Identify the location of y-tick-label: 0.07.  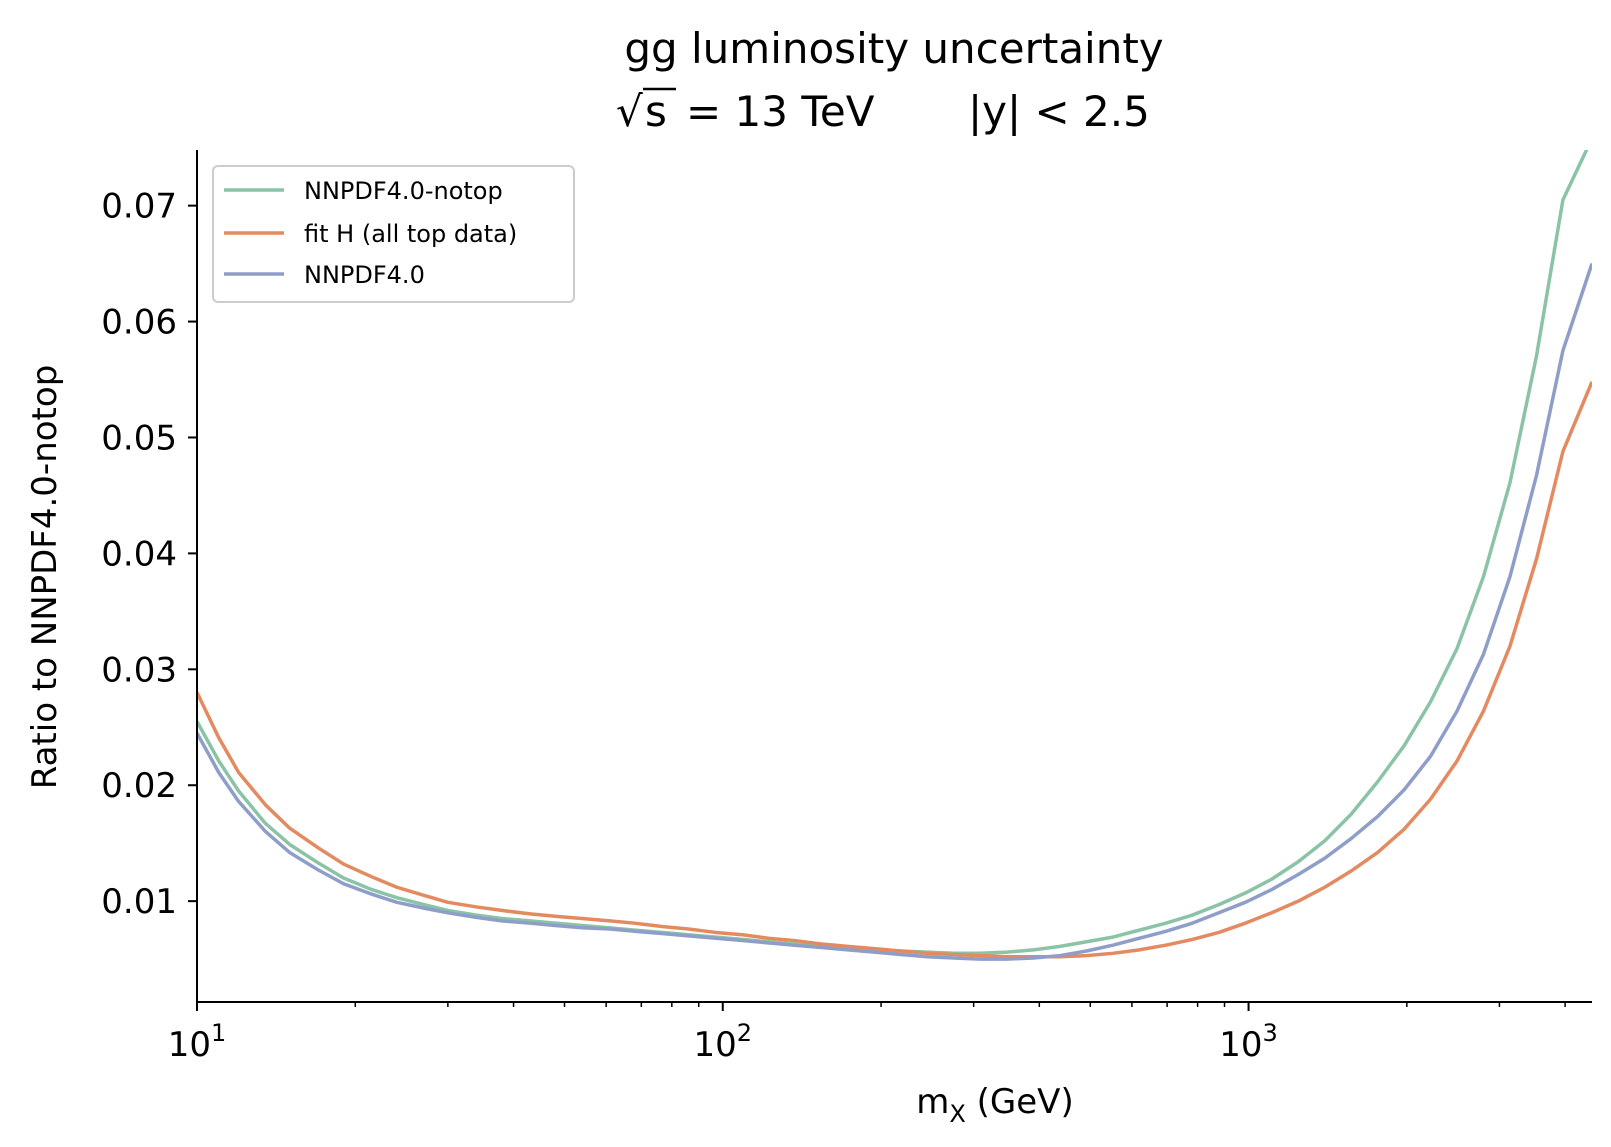
(139, 207).